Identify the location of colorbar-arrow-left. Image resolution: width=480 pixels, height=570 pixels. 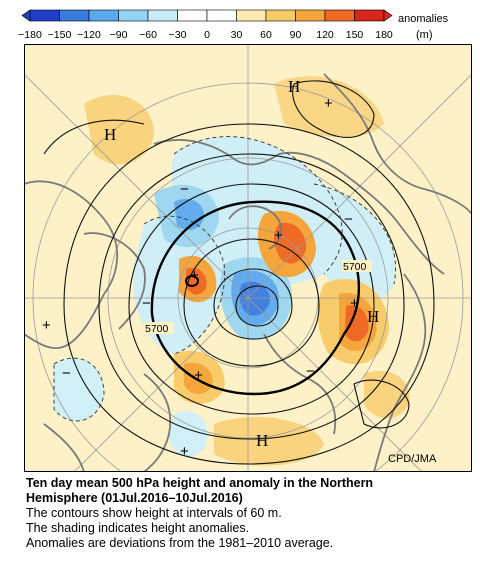
(26, 15).